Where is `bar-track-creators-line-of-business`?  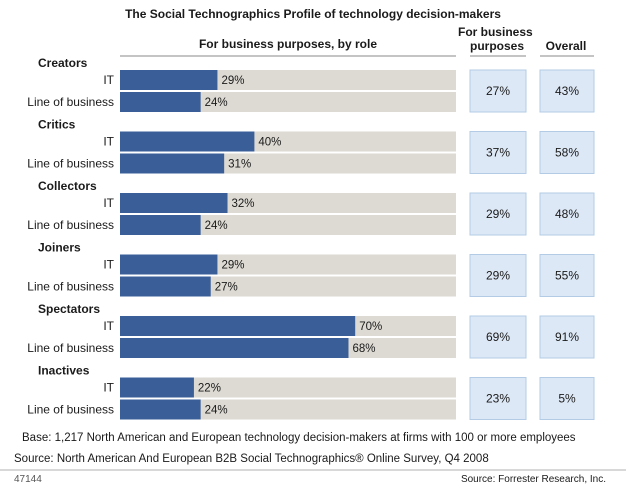
bar-track-creators-line-of-business is located at coordinates (288, 102).